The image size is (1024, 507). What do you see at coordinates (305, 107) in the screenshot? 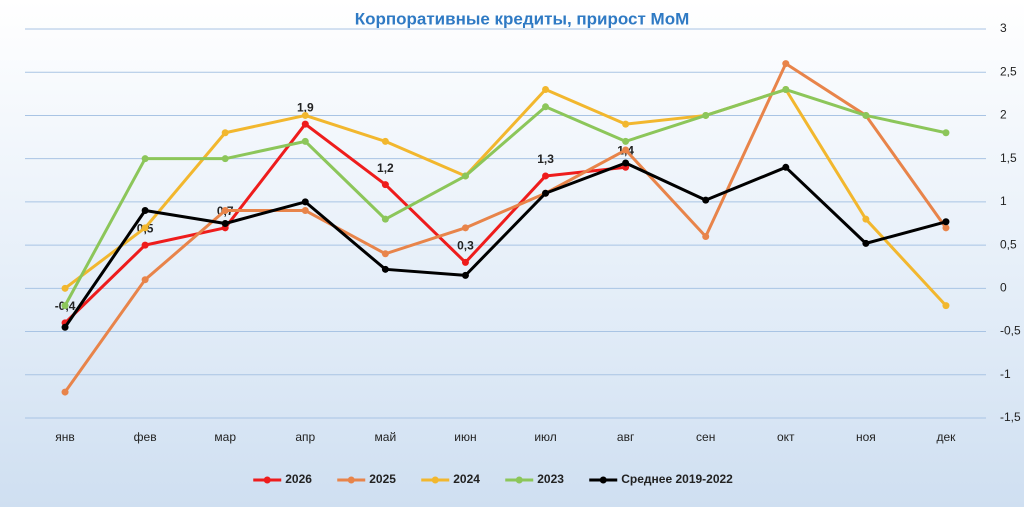
I see `value-label: 1,9` at bounding box center [305, 107].